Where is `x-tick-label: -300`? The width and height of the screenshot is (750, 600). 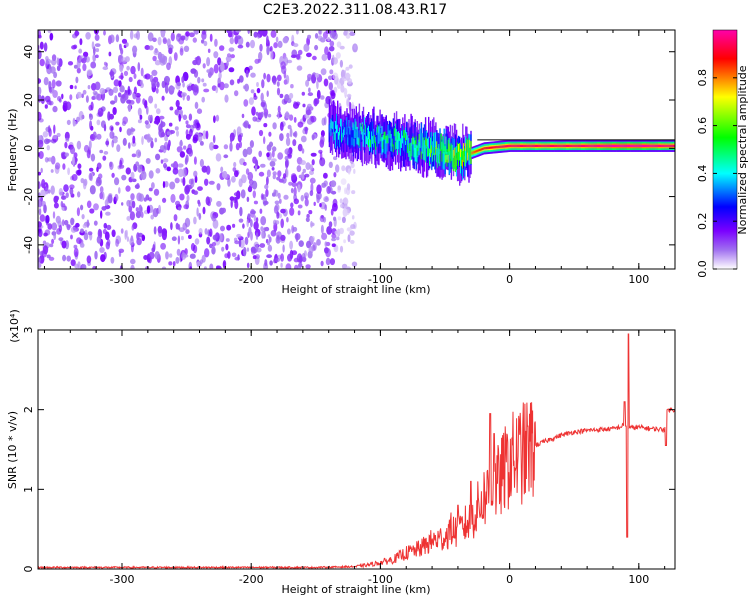
x-tick-label: -300 is located at coordinates (122, 279).